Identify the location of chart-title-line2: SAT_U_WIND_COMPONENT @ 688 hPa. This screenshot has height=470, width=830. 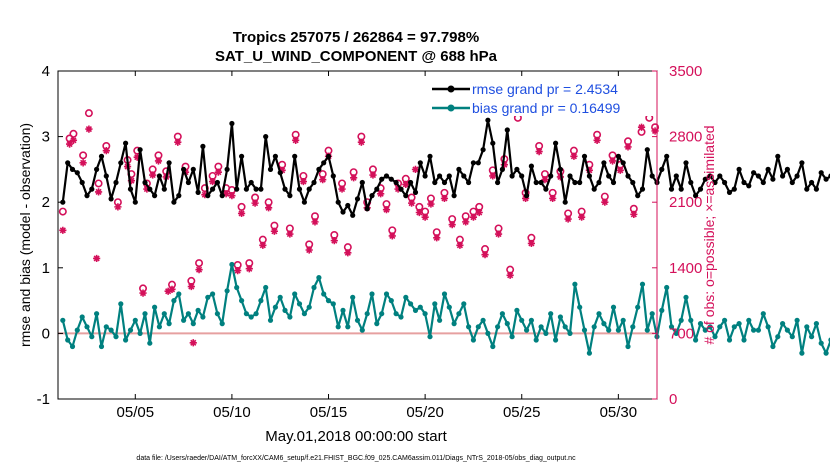
(356, 56).